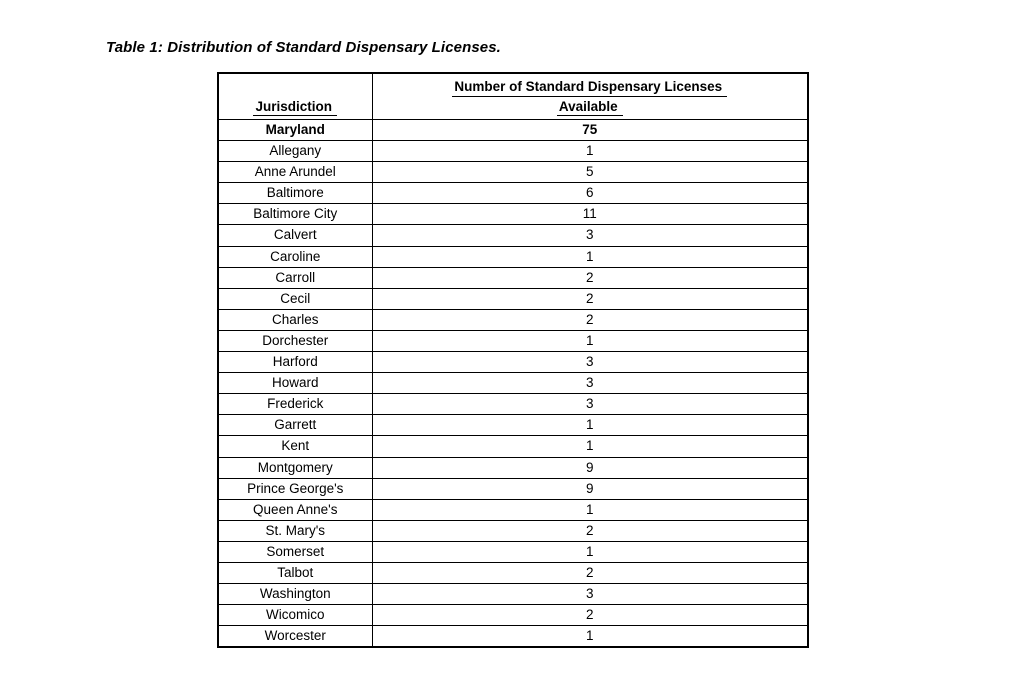 The width and height of the screenshot is (1024, 675). I want to click on licenses-cell: 75, so click(590, 130).